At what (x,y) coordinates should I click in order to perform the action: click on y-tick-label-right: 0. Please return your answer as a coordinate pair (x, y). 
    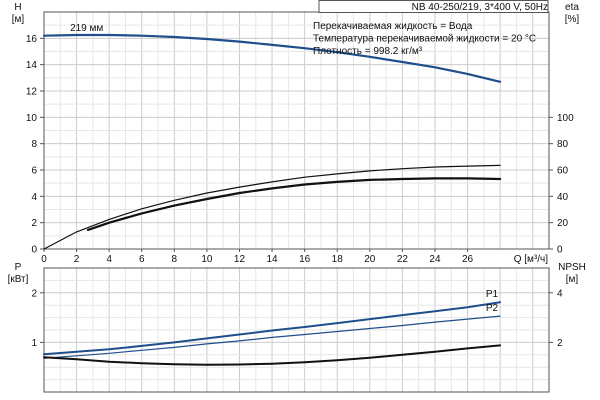
    Looking at the image, I should click on (560, 250).